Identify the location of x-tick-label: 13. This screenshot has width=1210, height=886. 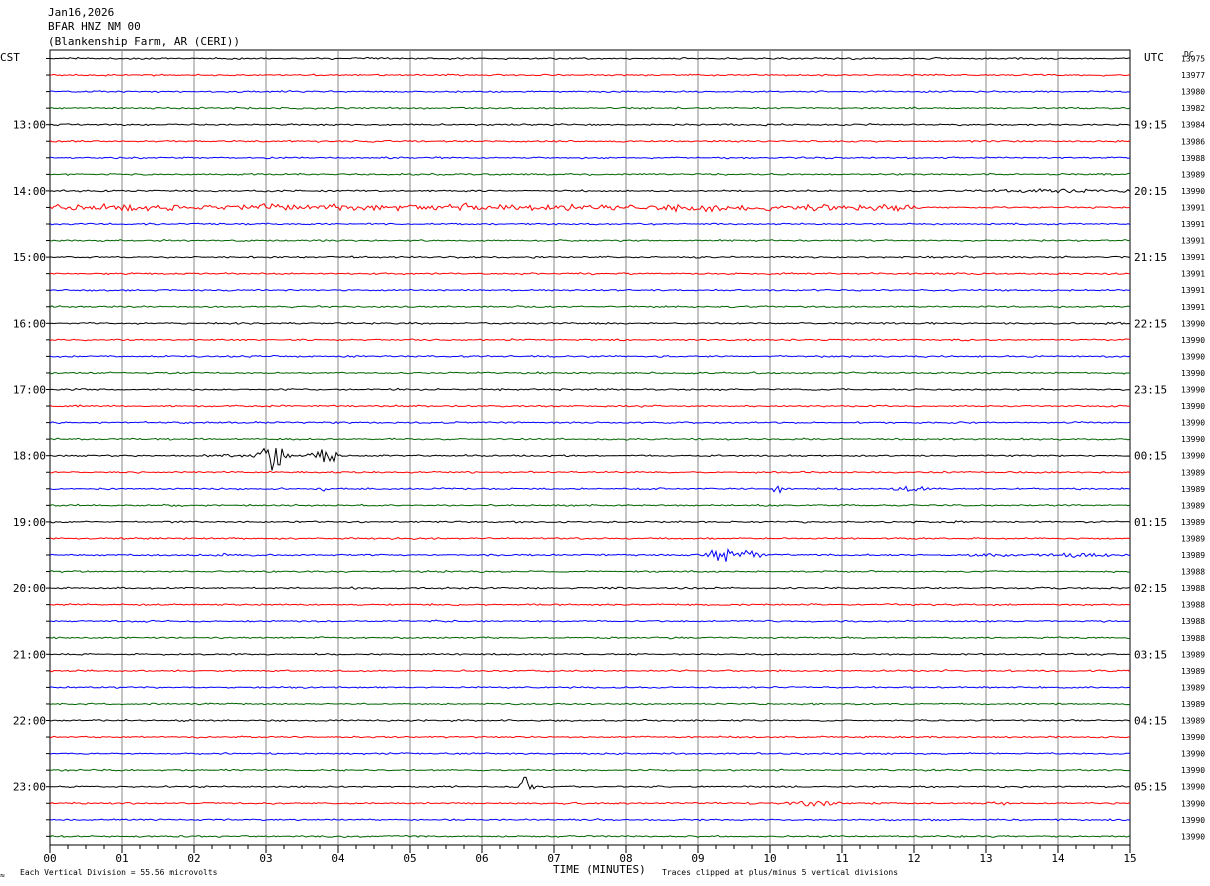
(985, 858).